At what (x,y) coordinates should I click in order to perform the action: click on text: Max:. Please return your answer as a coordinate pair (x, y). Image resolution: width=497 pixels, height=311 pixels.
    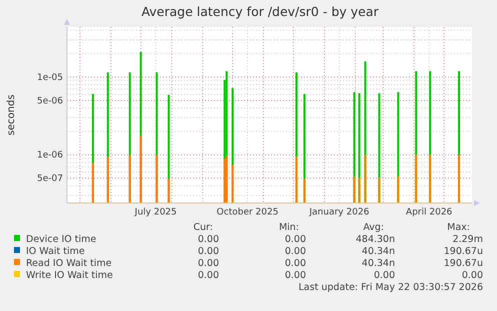
    Looking at the image, I should click on (458, 227).